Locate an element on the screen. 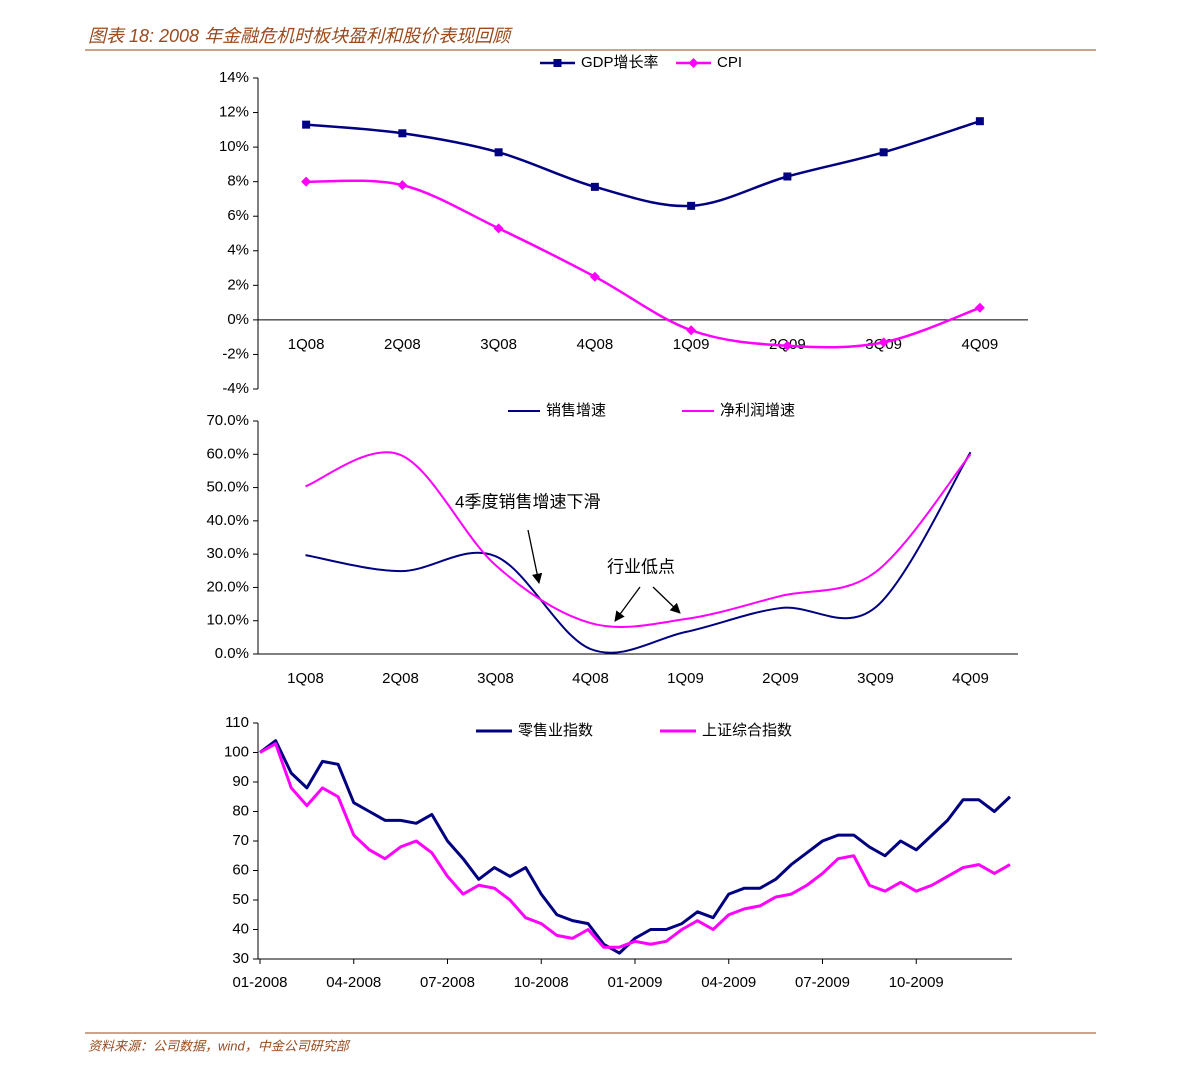 This screenshot has width=1191, height=1074. legend-label: GDP增长率 is located at coordinates (620, 62).